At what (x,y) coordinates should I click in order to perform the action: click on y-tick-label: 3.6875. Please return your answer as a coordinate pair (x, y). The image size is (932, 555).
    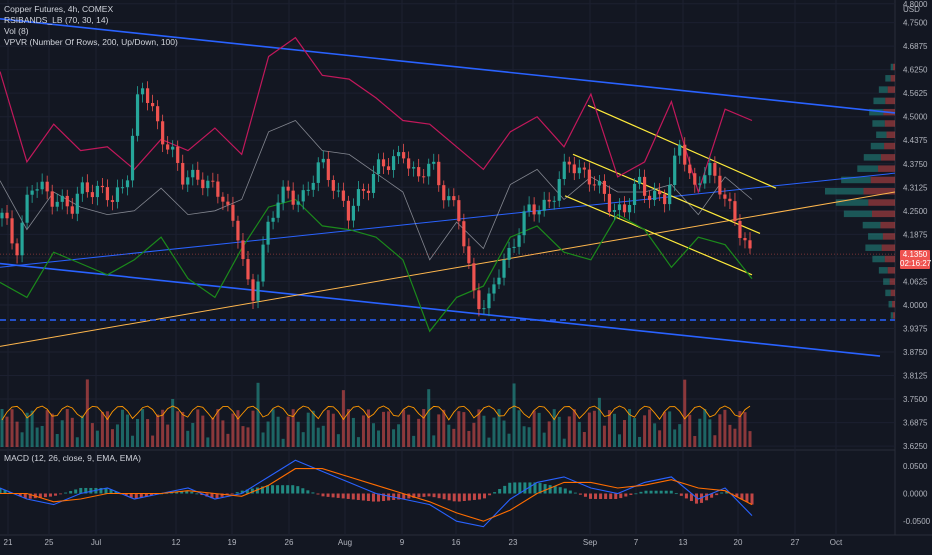
    Looking at the image, I should click on (915, 423).